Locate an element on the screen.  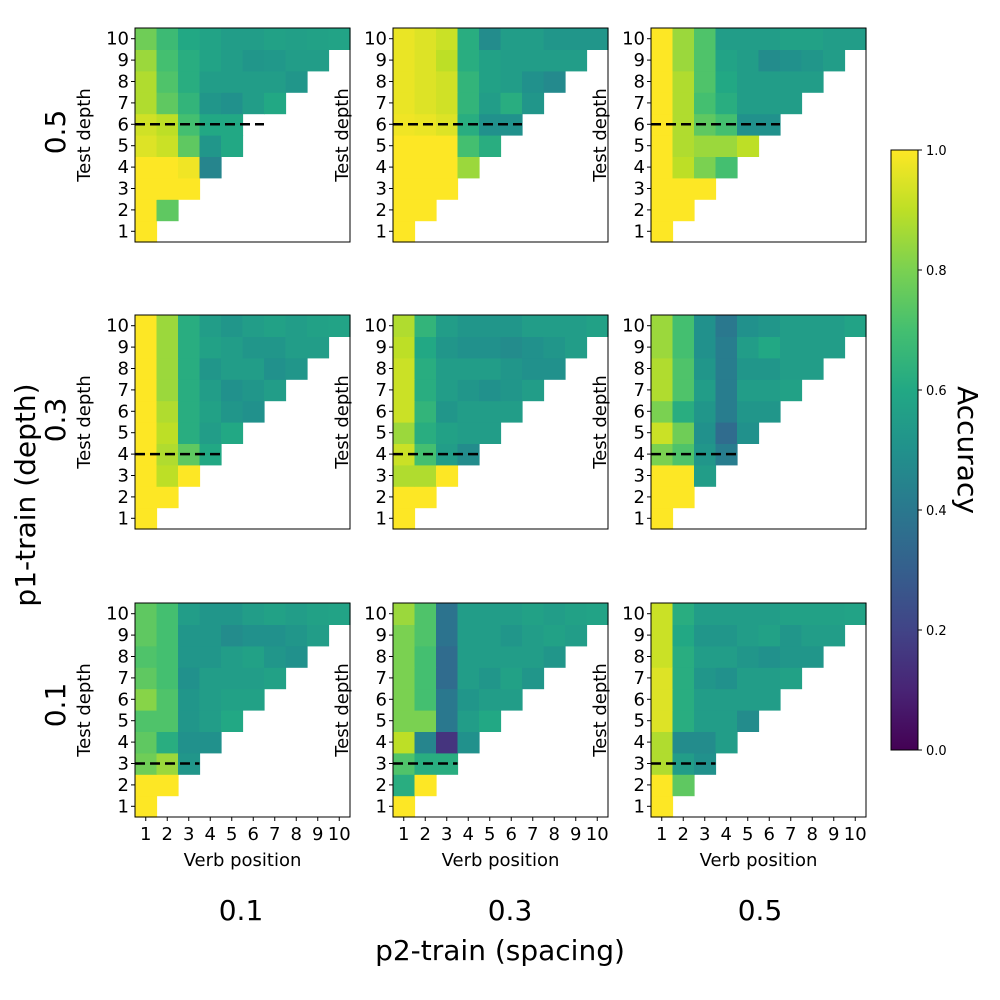
y-tick-label: 9 is located at coordinates (381, 60).